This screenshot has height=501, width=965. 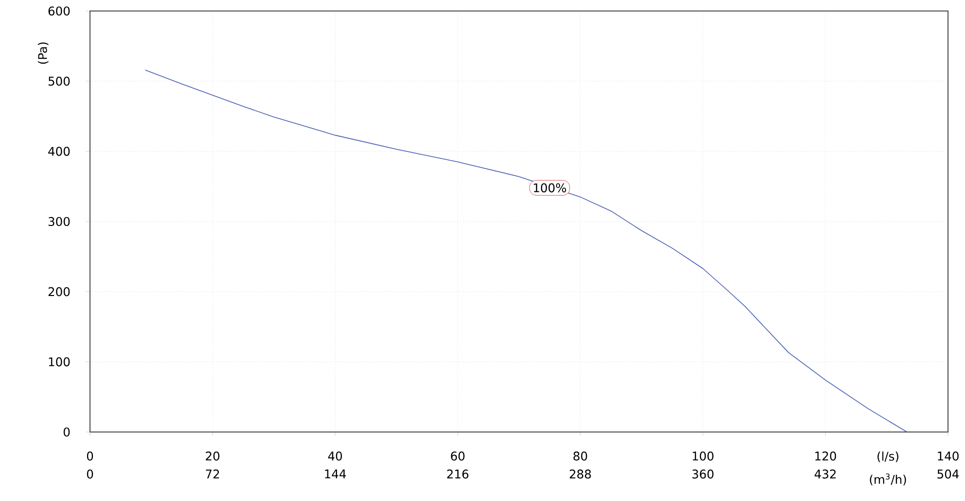 What do you see at coordinates (888, 457) in the screenshot?
I see `x-axis-title: (l/s)` at bounding box center [888, 457].